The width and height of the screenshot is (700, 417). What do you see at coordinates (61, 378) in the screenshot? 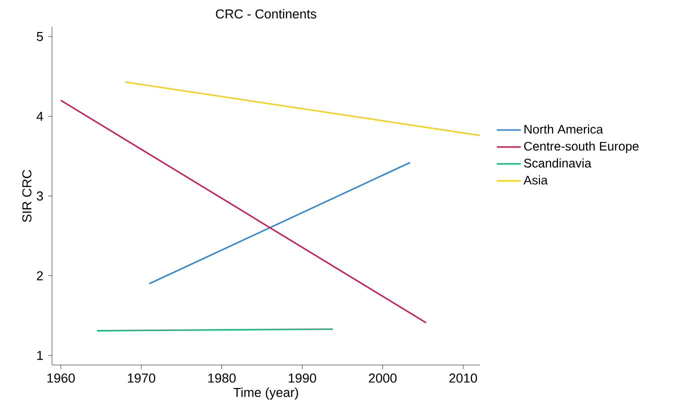
I see `x-tick-label: 1960` at bounding box center [61, 378].